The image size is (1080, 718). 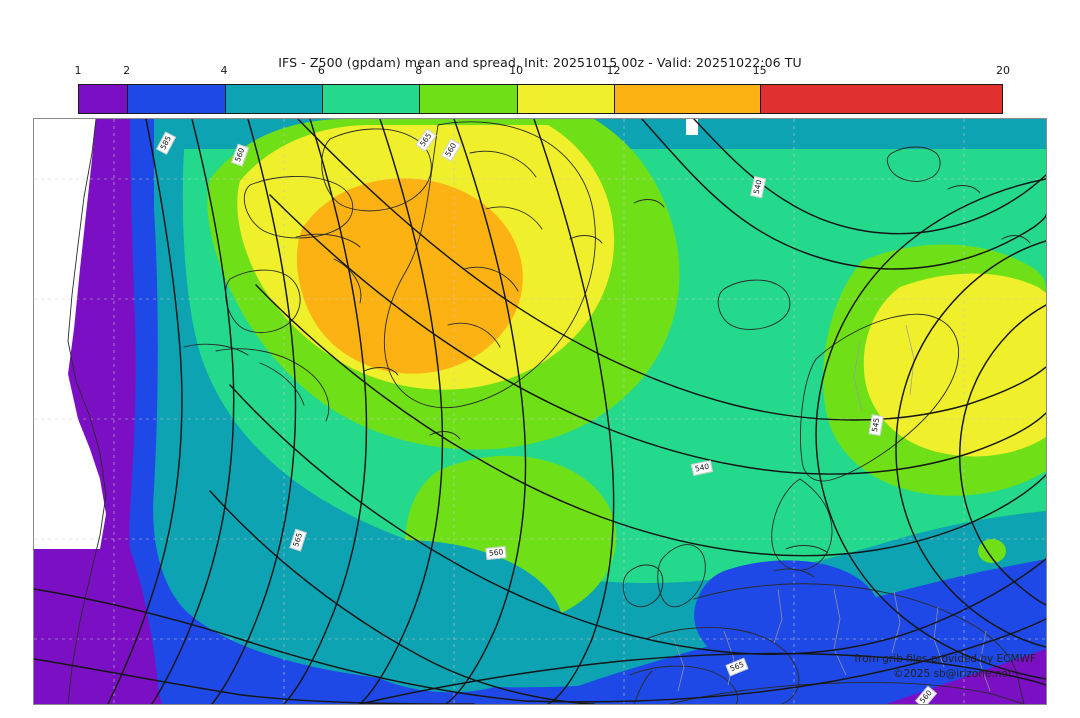 I want to click on colorbar-tick-6: 6, so click(x=321, y=70).